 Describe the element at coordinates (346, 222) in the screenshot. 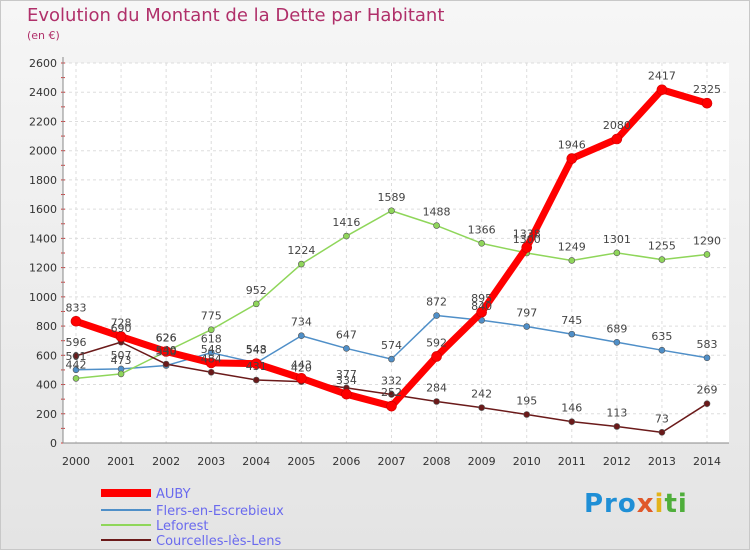

I see `data-label: 1416` at that location.